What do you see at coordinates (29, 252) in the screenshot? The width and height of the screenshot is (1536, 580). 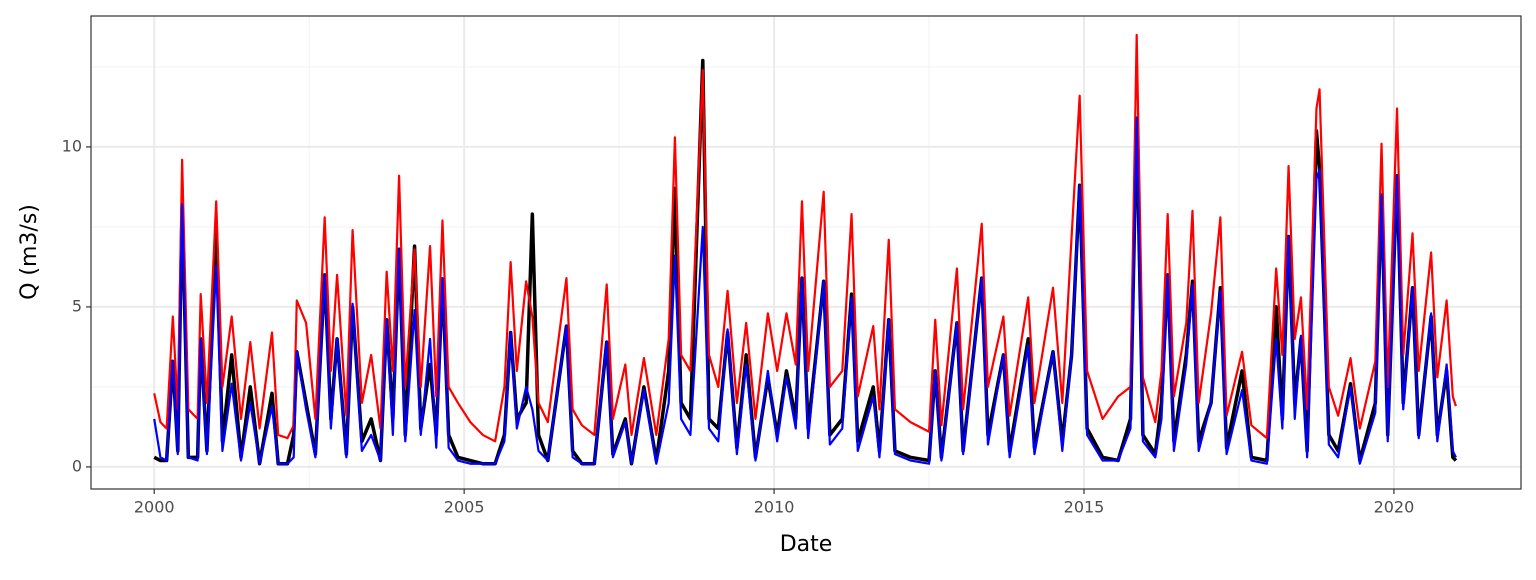 I see `y-axis-title: Q (m3/s)` at bounding box center [29, 252].